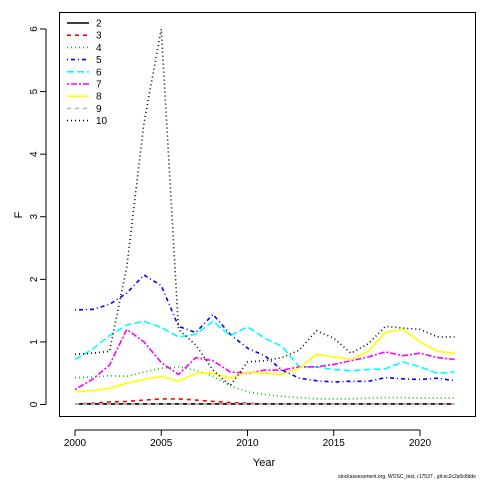 The width and height of the screenshot is (480, 480). Describe the element at coordinates (161, 443) in the screenshot. I see `x-tick-label: 2005` at that location.